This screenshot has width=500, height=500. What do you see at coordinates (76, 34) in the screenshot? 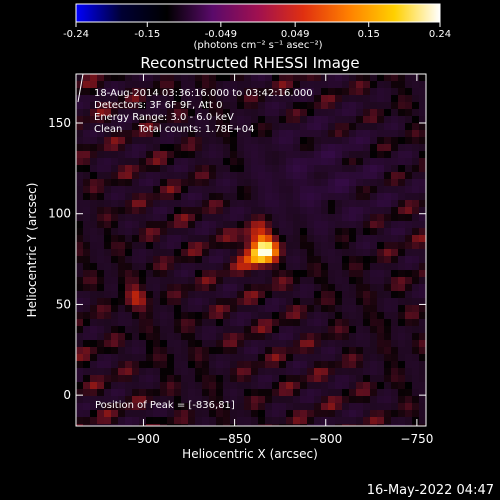
I see `colorbar-tick-label: -0.24` at bounding box center [76, 34].